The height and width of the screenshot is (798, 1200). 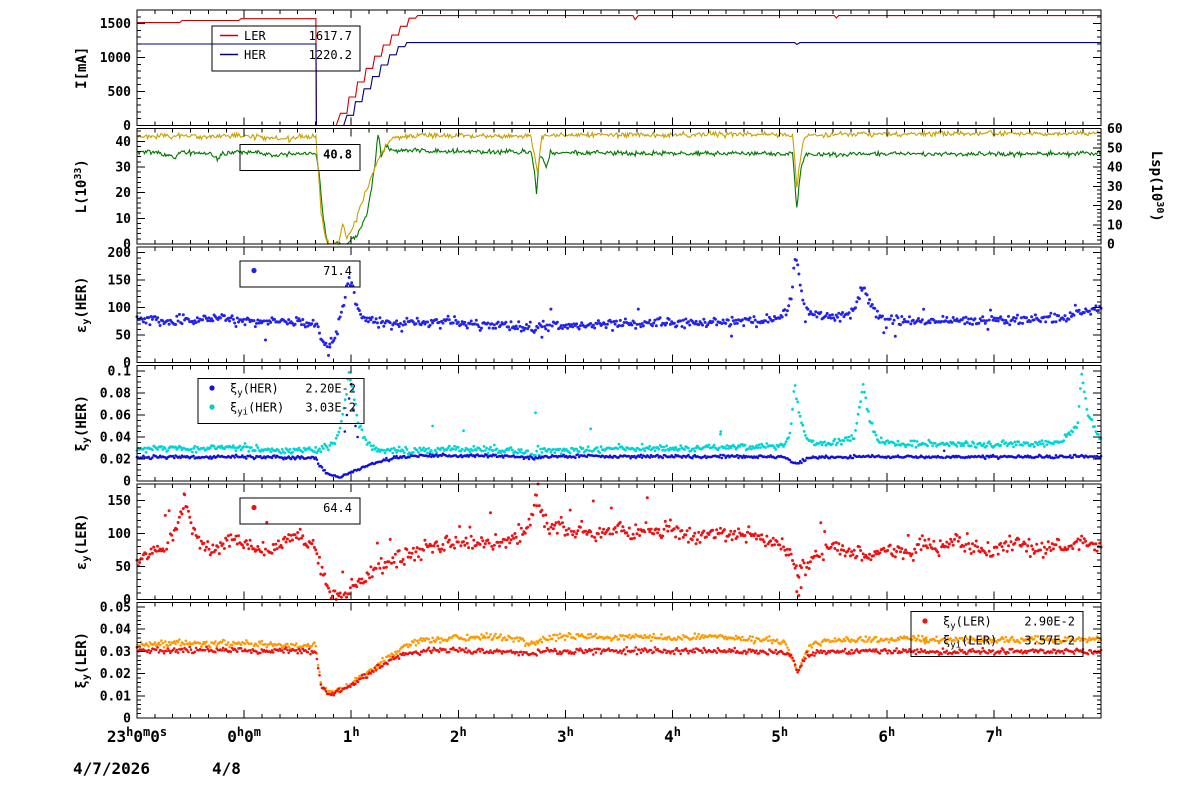 What do you see at coordinates (337, 271) in the screenshot?
I see `svg-text: 71.4` at bounding box center [337, 271].